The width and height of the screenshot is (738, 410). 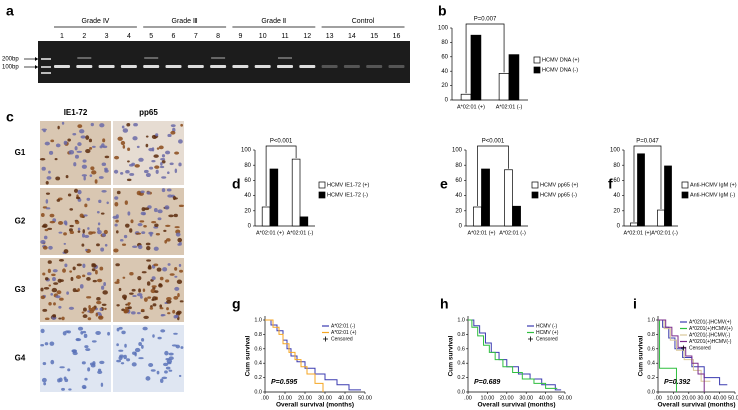 I want to click on y-tick-label: 20, so click(x=247, y=211).